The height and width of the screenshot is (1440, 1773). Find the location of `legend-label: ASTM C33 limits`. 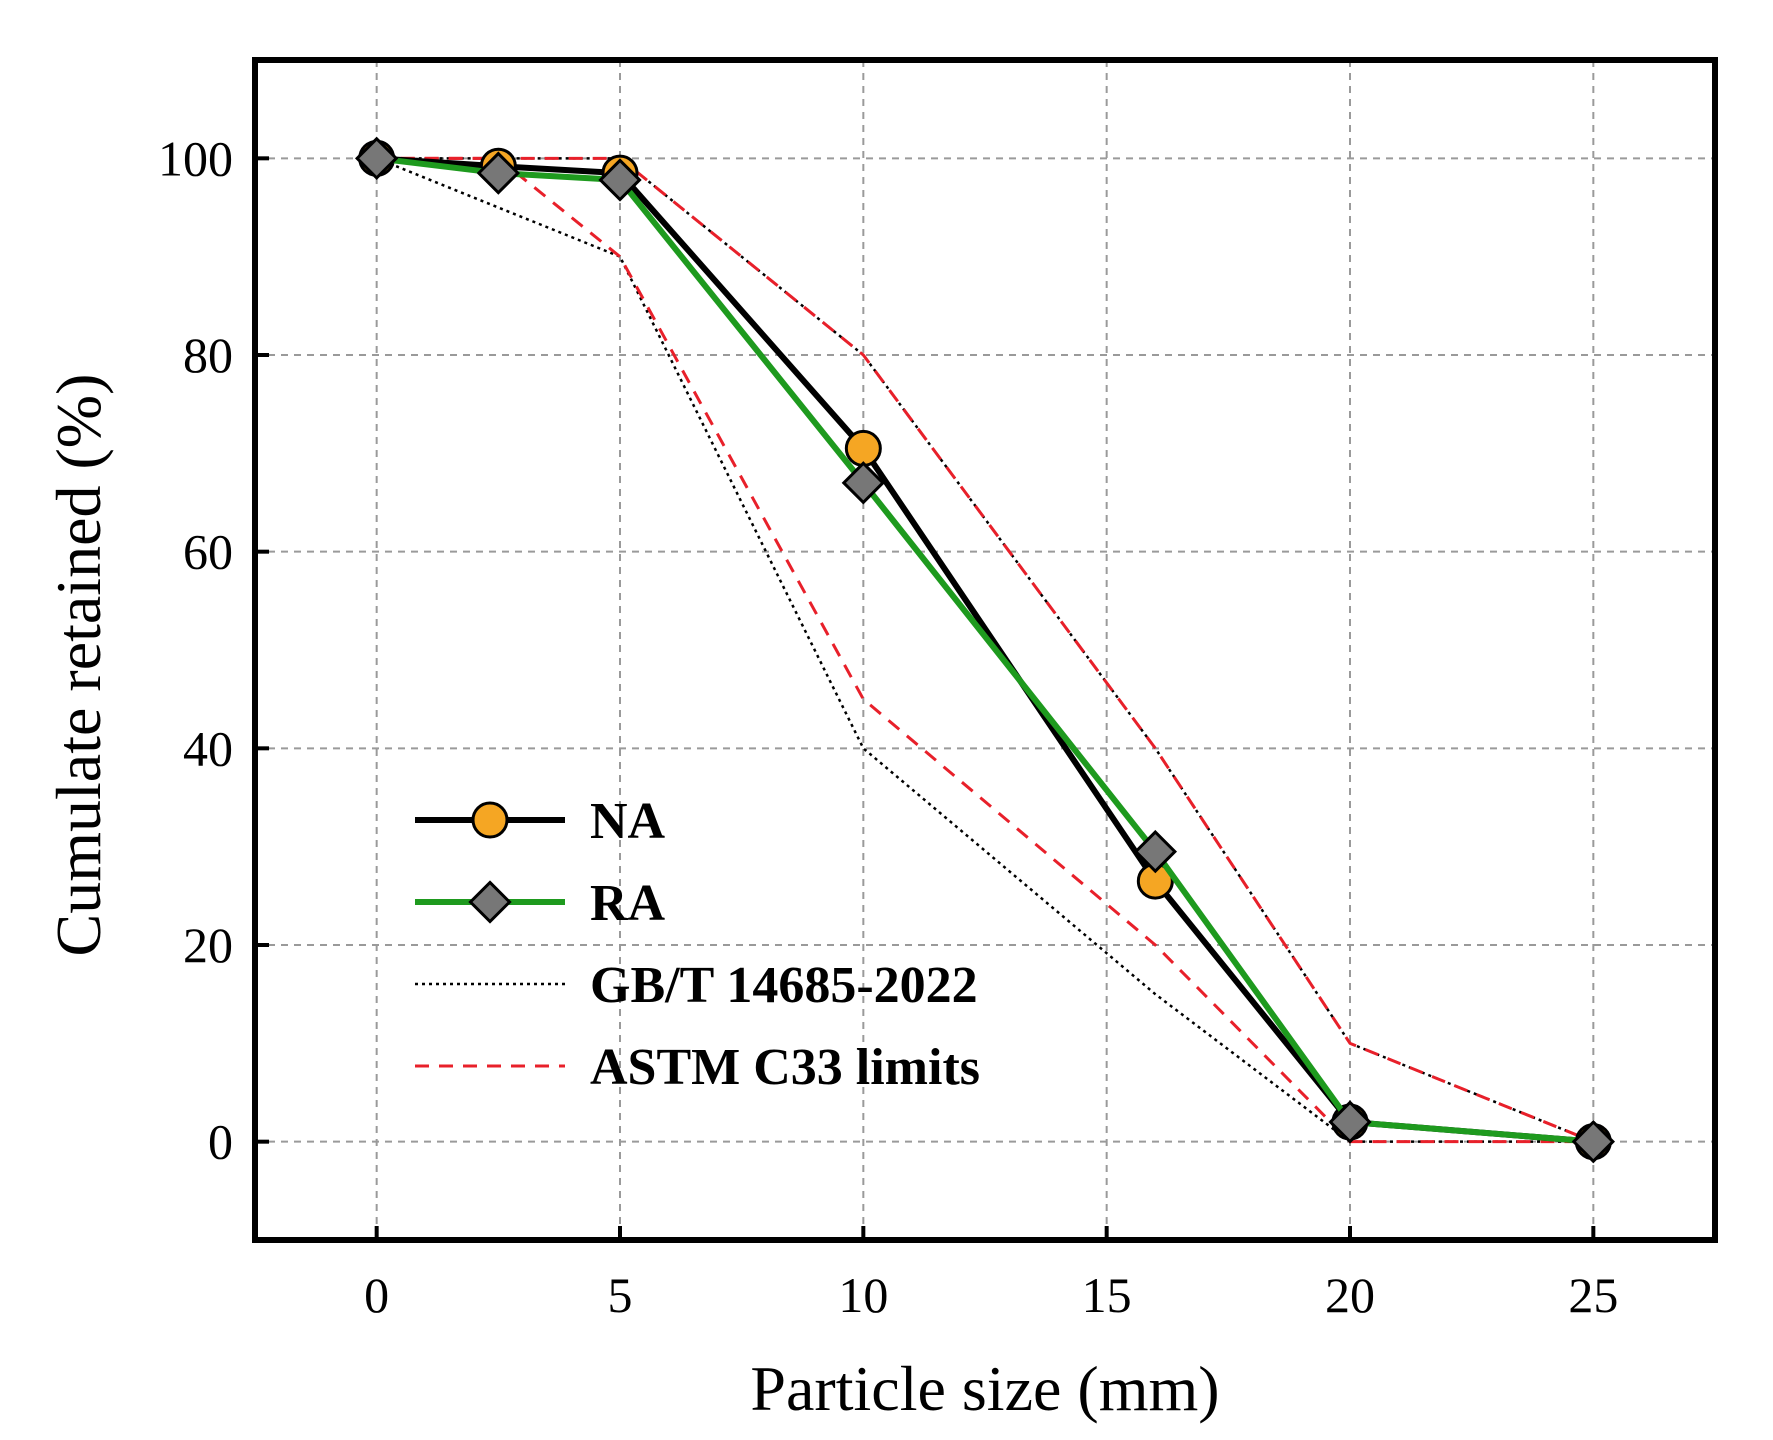

legend-label: ASTM C33 limits is located at coordinates (785, 1067).